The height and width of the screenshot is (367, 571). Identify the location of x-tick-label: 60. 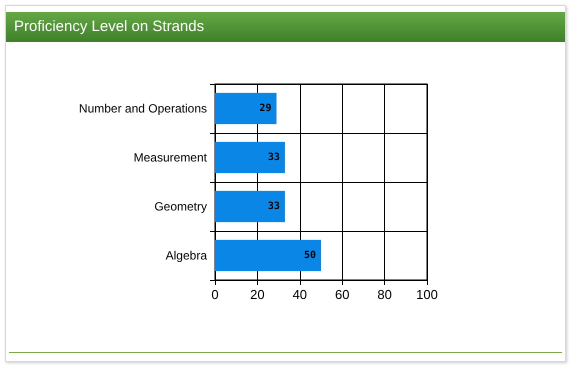
(342, 294).